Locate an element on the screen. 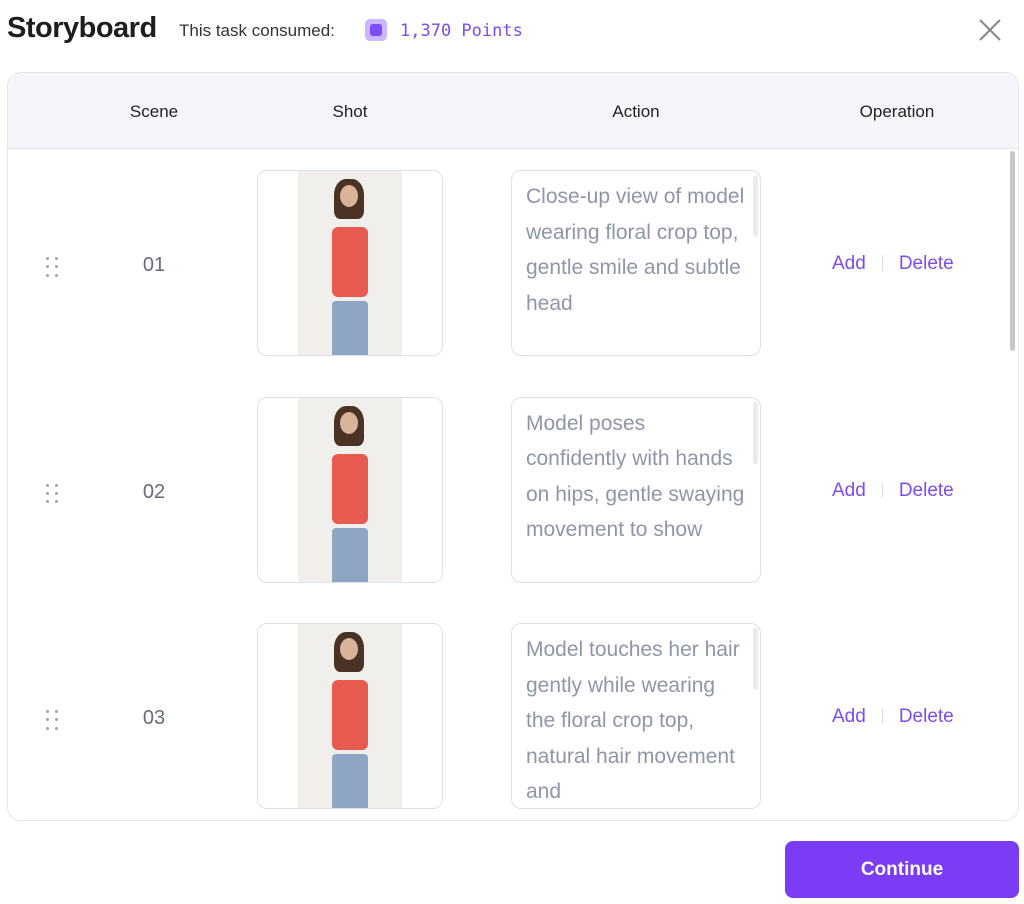 The width and height of the screenshot is (1024, 904). chip-bolt-icon is located at coordinates (376, 30).